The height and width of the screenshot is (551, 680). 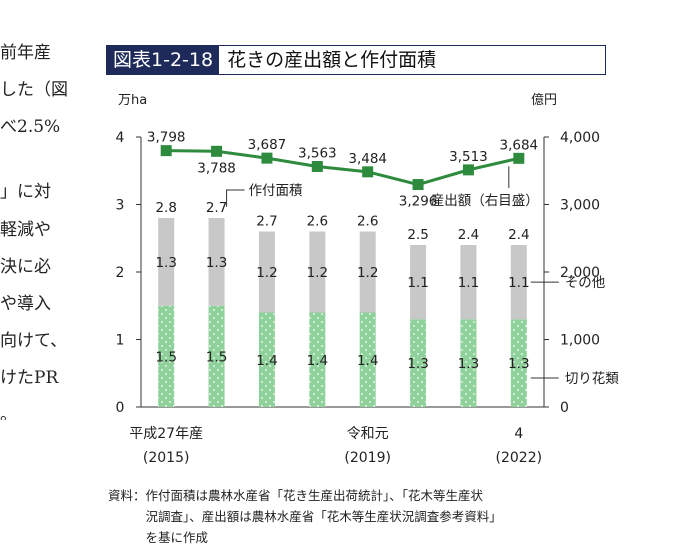 I want to click on text-fragment-line: 前年産, so click(x=25, y=53).